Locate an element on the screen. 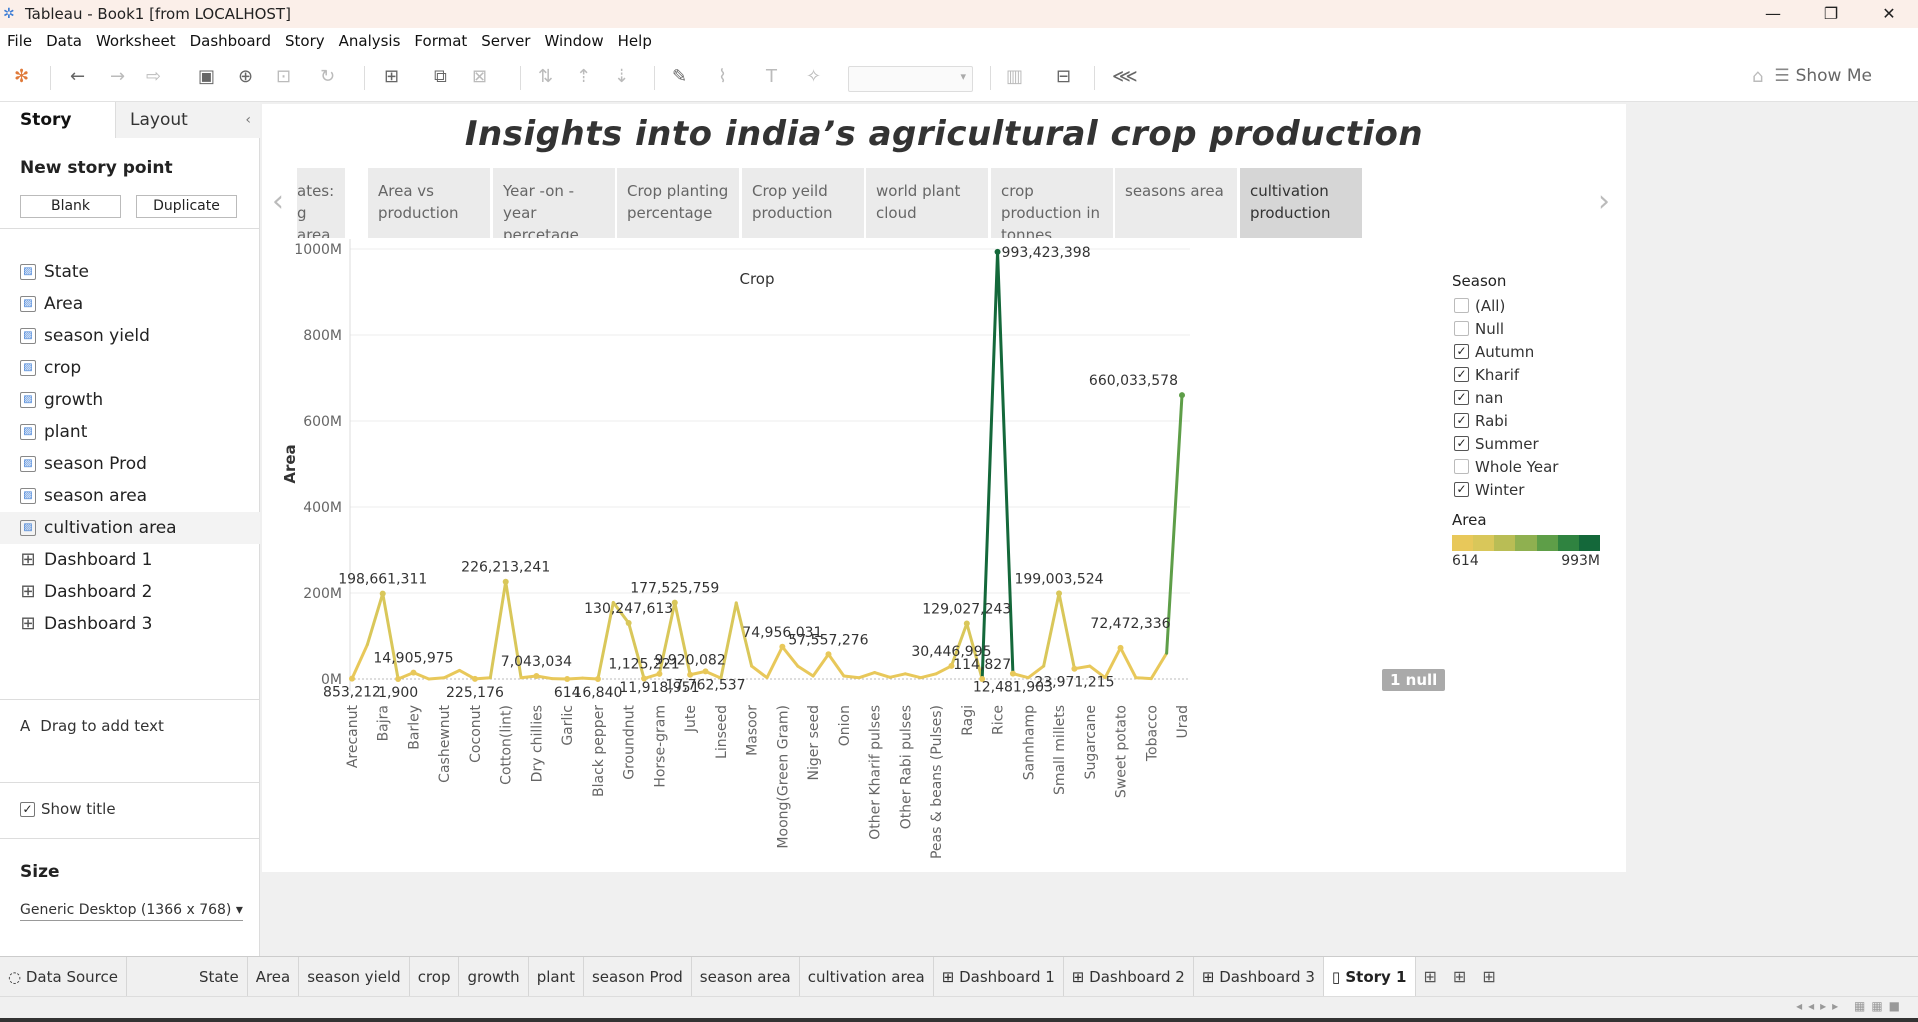 The height and width of the screenshot is (1022, 1918). view-controls: ◂◂▸▸ ▦▦■ is located at coordinates (1851, 1006).